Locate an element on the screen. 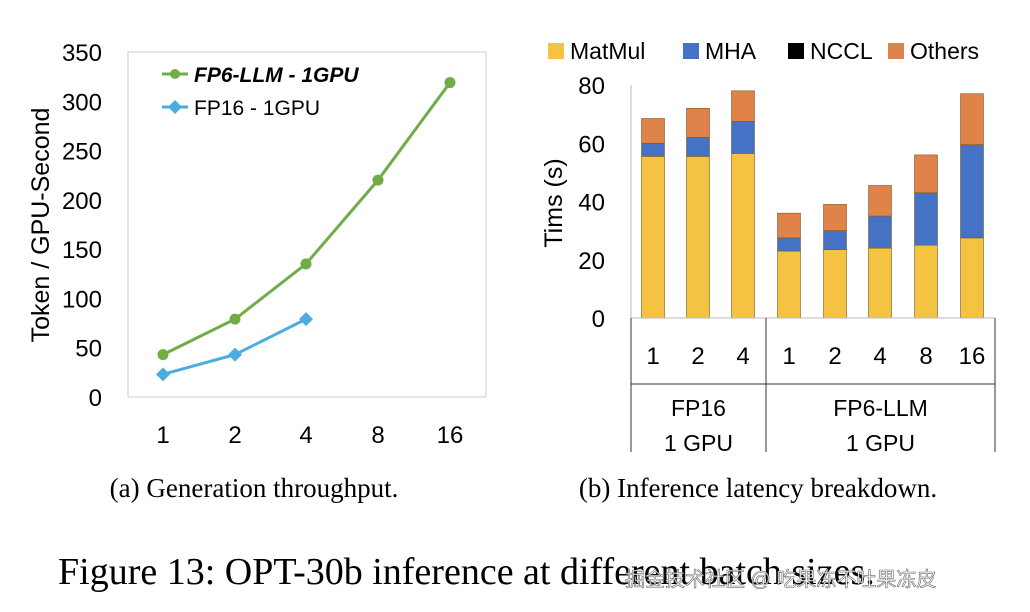 The width and height of the screenshot is (1030, 612). y-axis-label: Token / GPU-Second is located at coordinates (41, 225).